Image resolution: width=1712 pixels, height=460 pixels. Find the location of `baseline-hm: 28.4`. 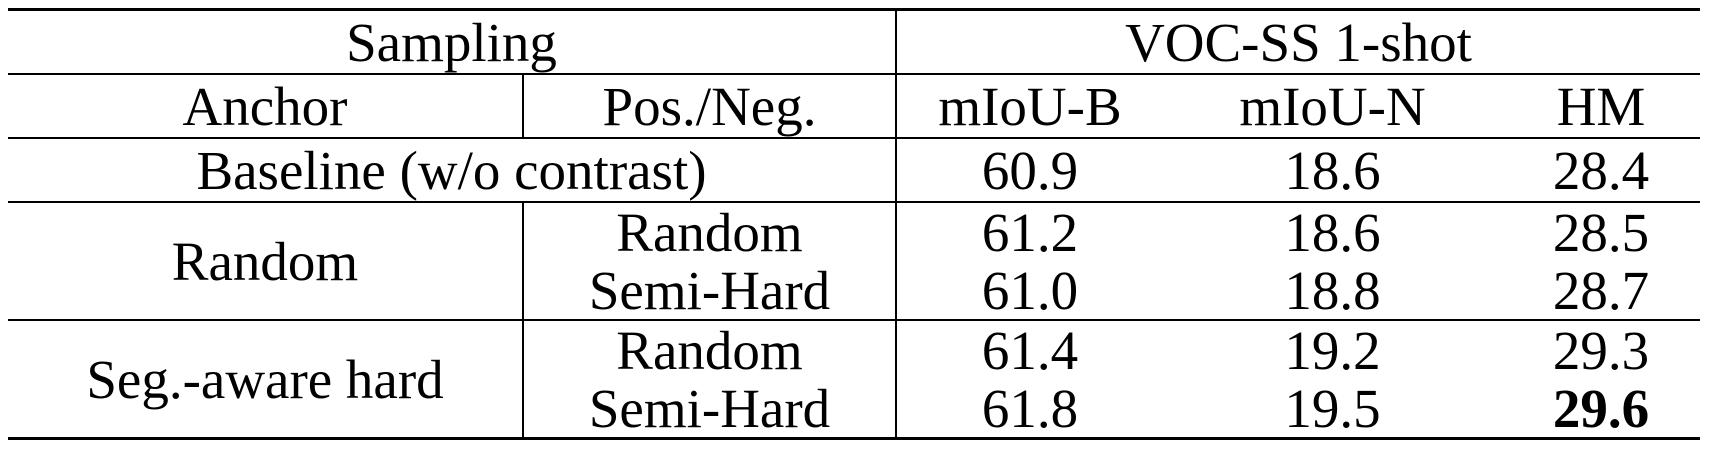

baseline-hm: 28.4 is located at coordinates (1601, 169).